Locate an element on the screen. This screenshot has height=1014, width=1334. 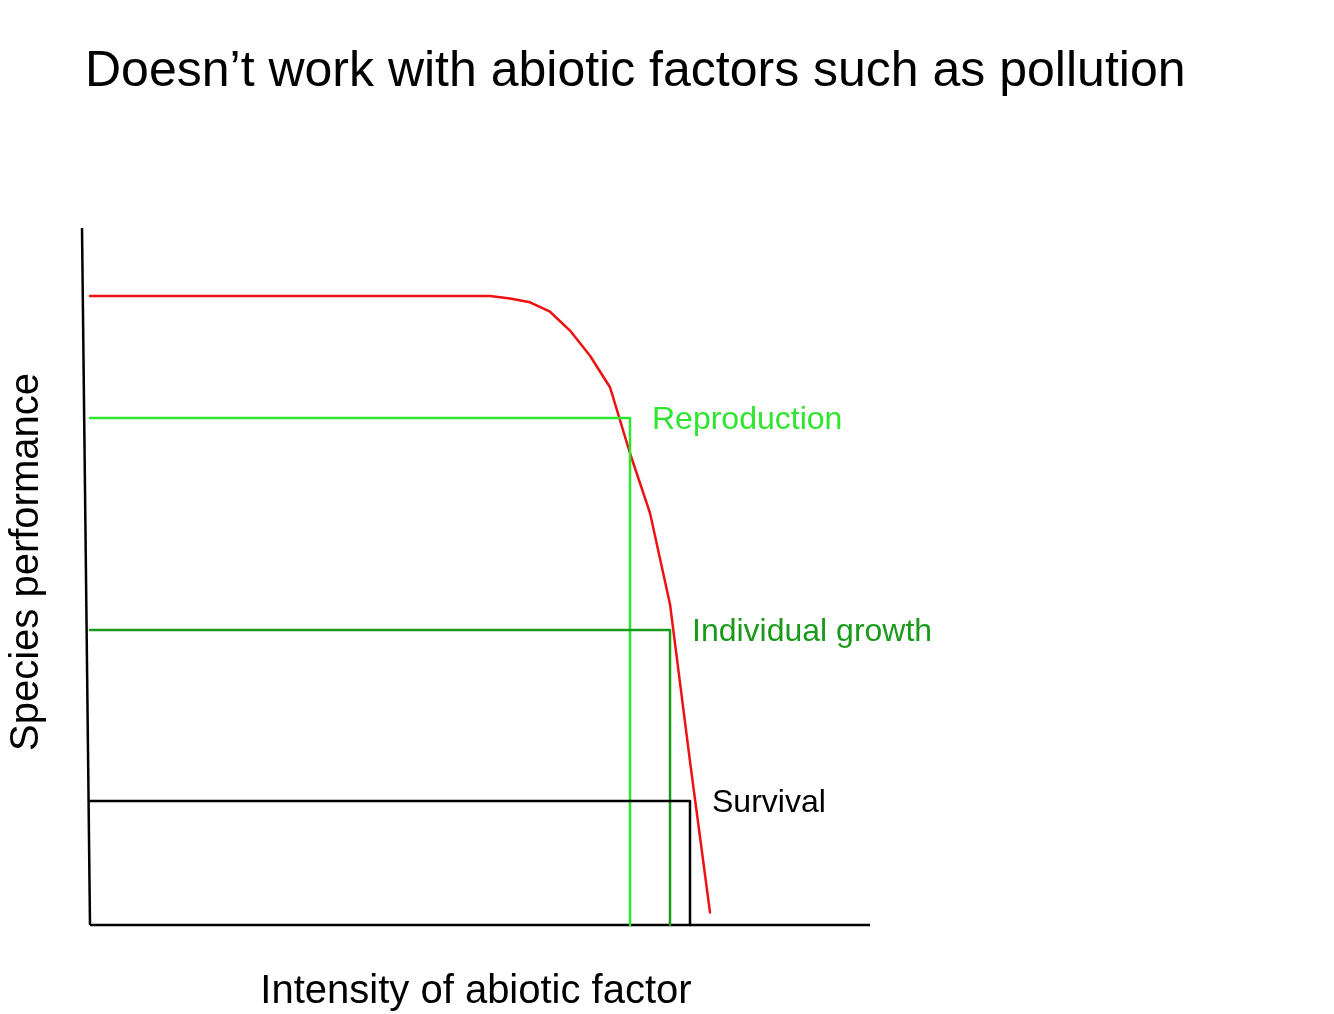
x-axis-title: Intensity of abiotic factor is located at coordinates (476, 989).